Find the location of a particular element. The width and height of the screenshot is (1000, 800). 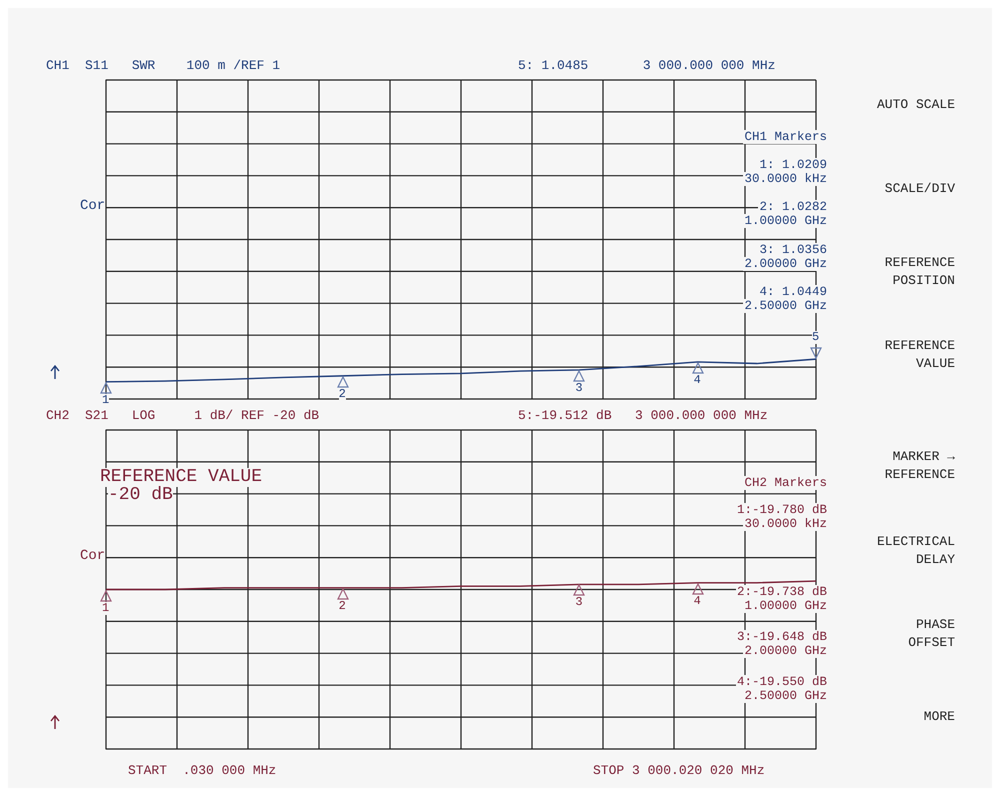

chart-subtitle: 5: 1.0485 3 000.000 000 MHz is located at coordinates (647, 65).